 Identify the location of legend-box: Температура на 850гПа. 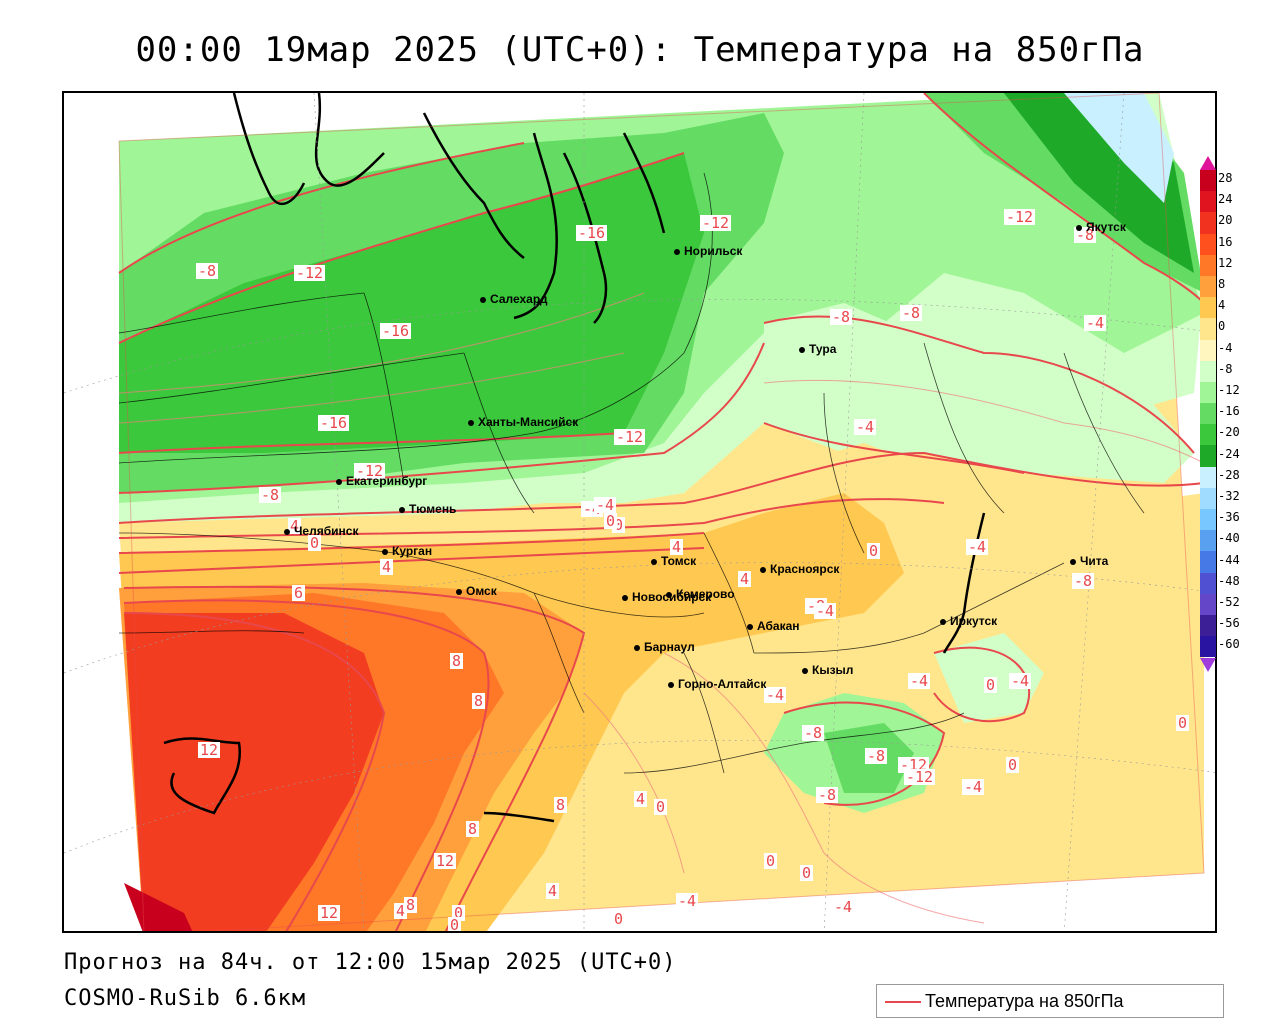
(1050, 1001).